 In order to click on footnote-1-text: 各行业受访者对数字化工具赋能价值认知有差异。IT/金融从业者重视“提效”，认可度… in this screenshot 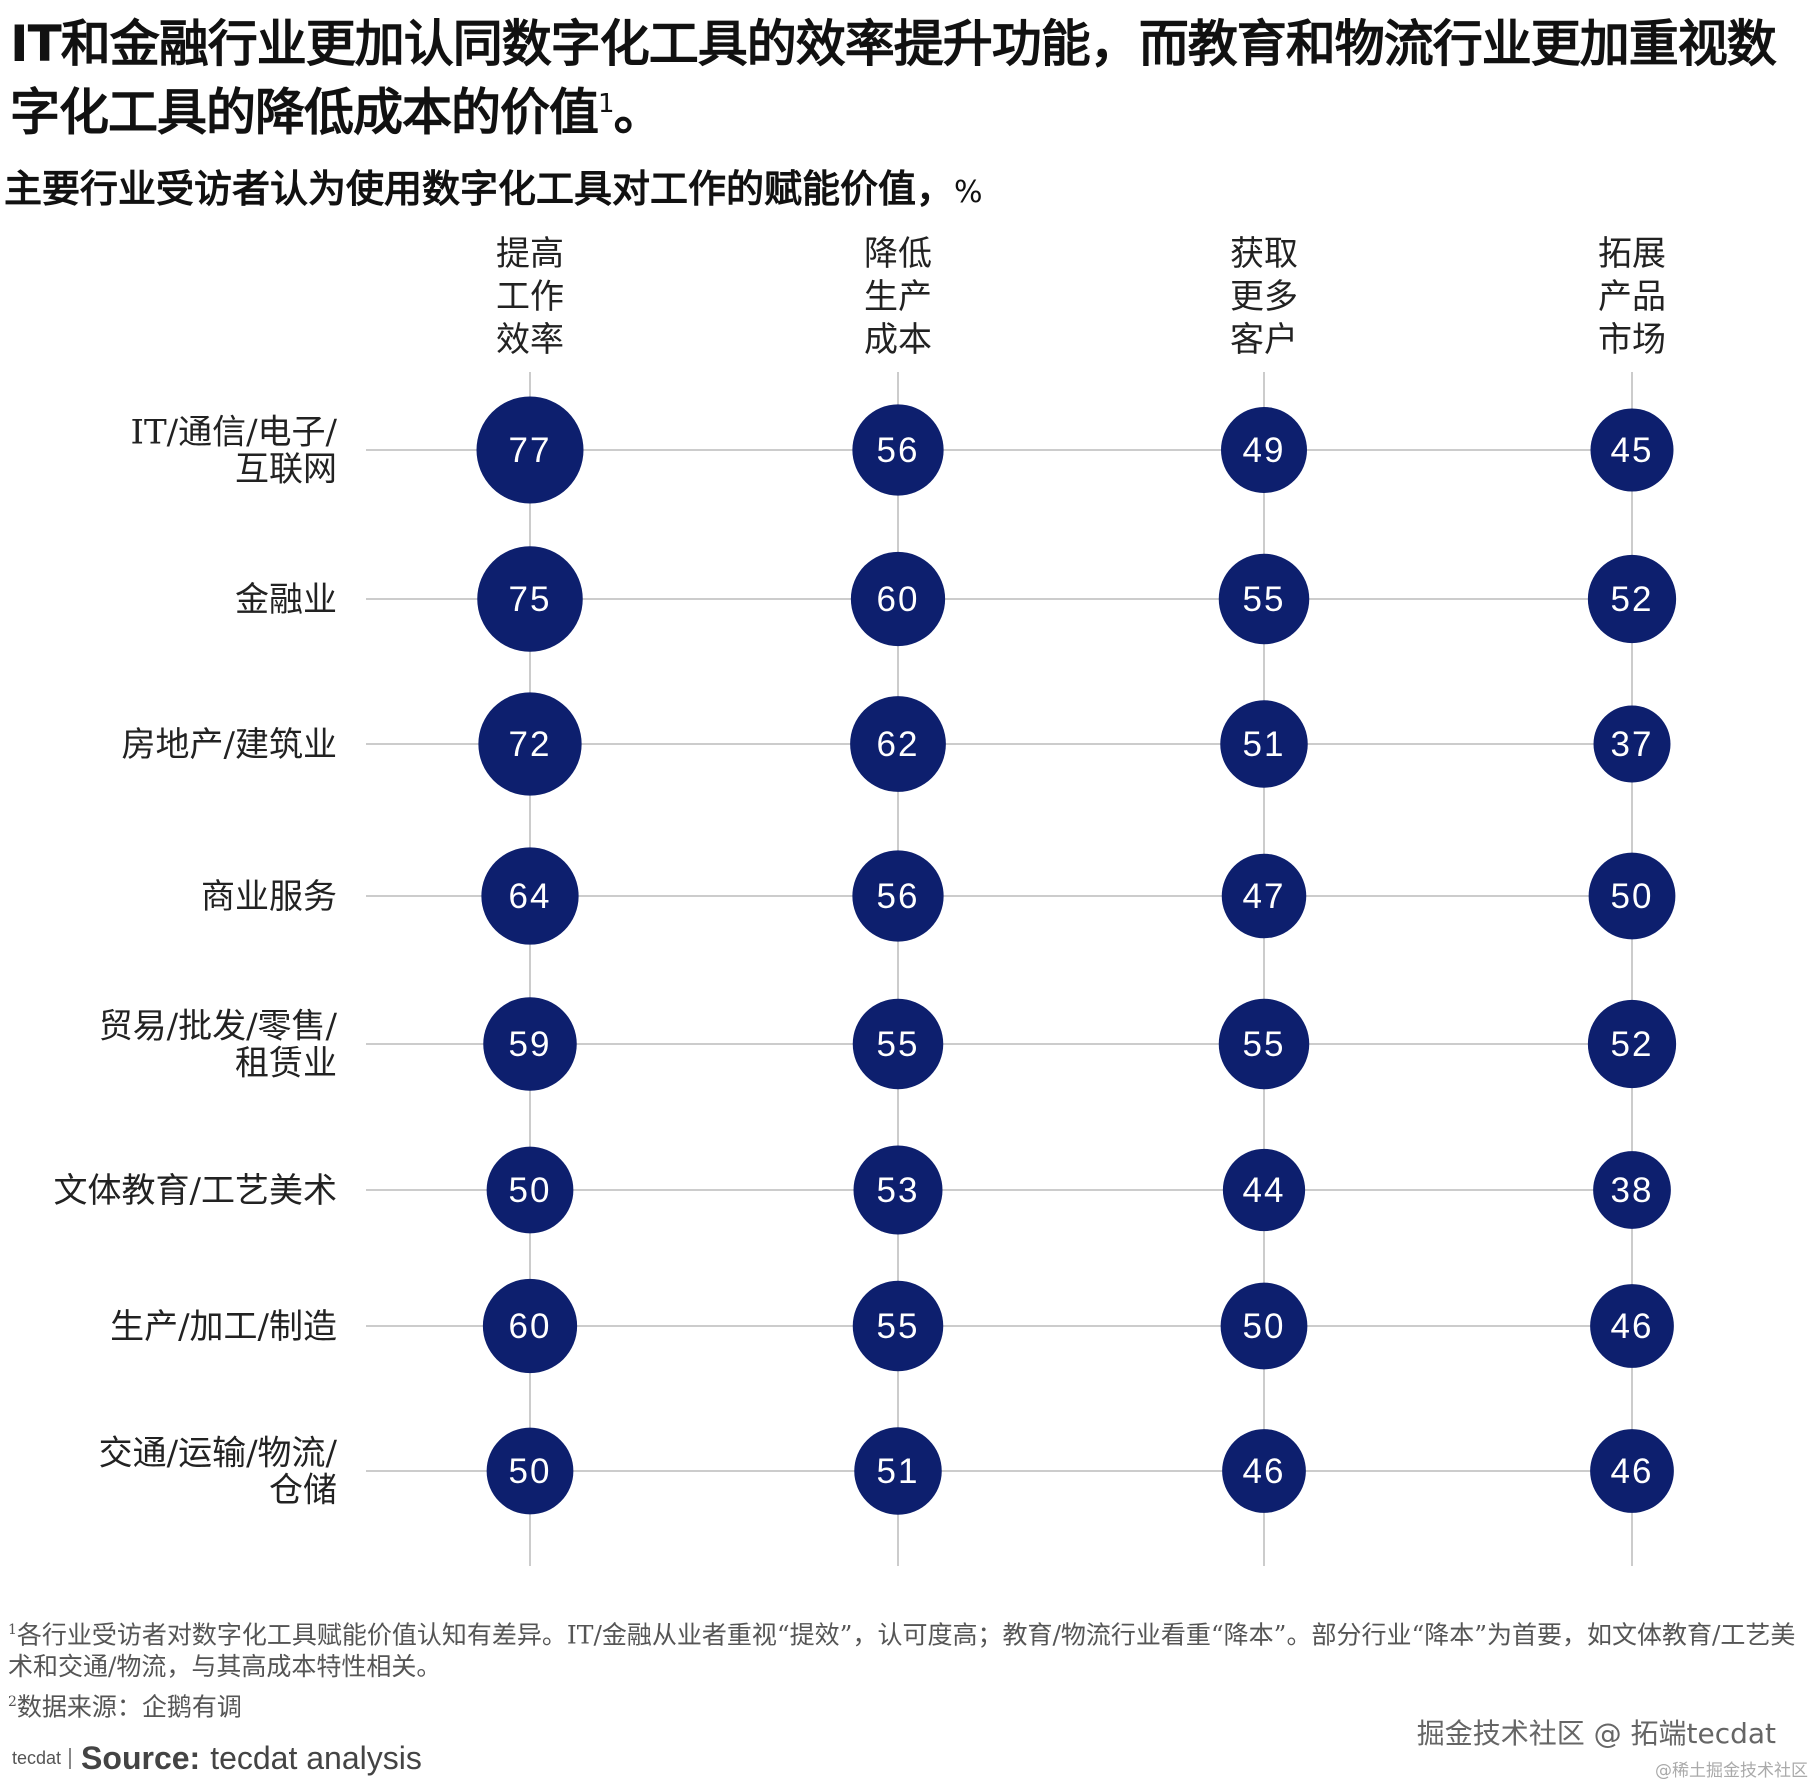, I will do `click(902, 1651)`.